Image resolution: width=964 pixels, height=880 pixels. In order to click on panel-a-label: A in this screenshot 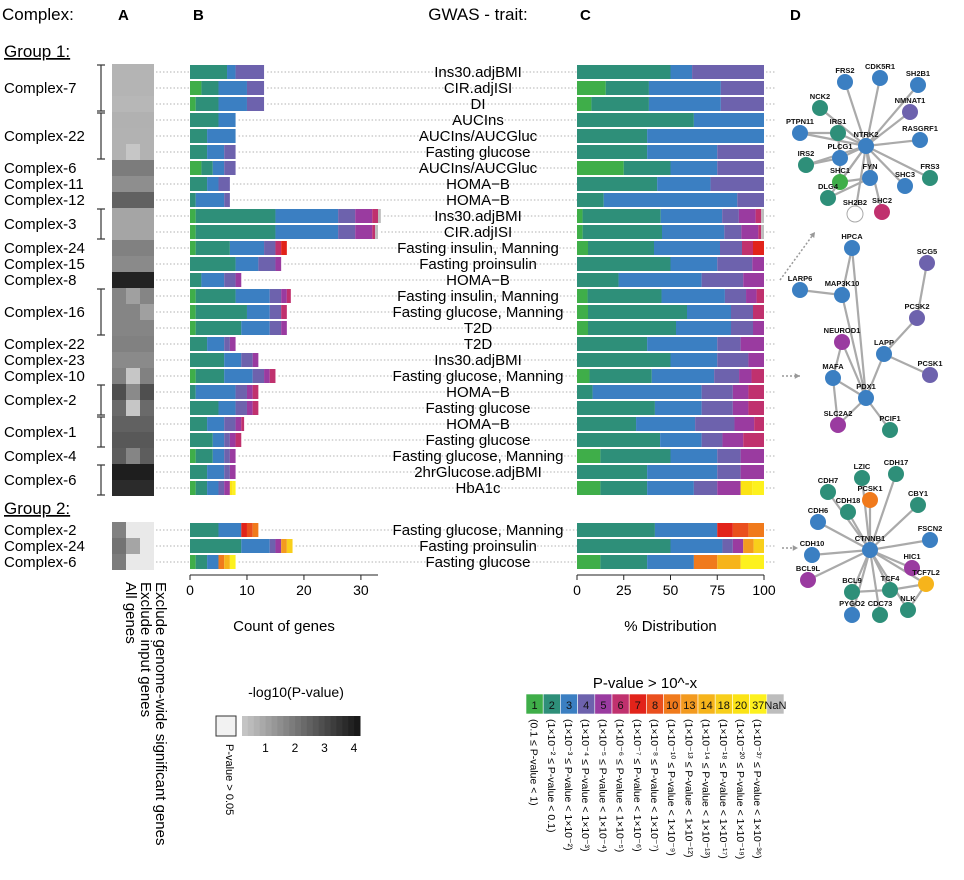, I will do `click(123, 15)`.